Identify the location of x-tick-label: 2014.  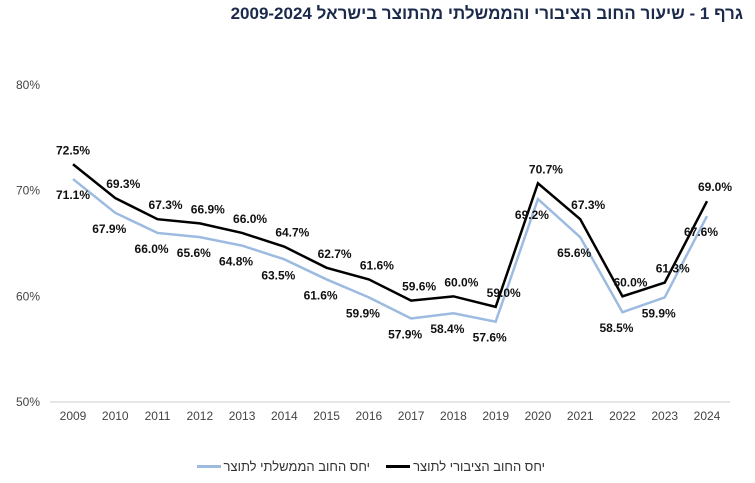
(284, 416).